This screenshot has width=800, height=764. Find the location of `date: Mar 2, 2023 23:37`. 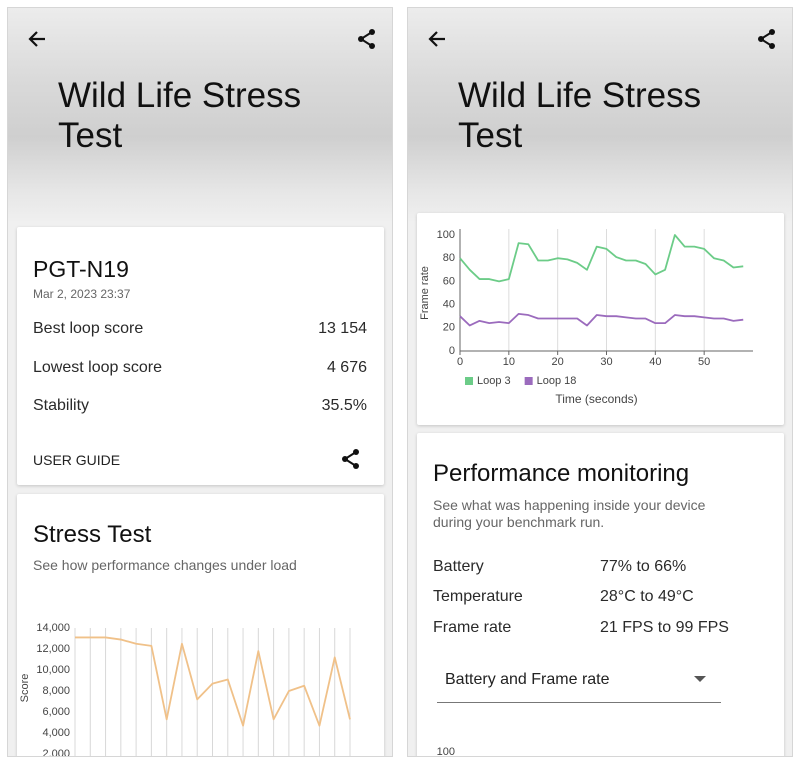

date: Mar 2, 2023 23:37 is located at coordinates (82, 294).